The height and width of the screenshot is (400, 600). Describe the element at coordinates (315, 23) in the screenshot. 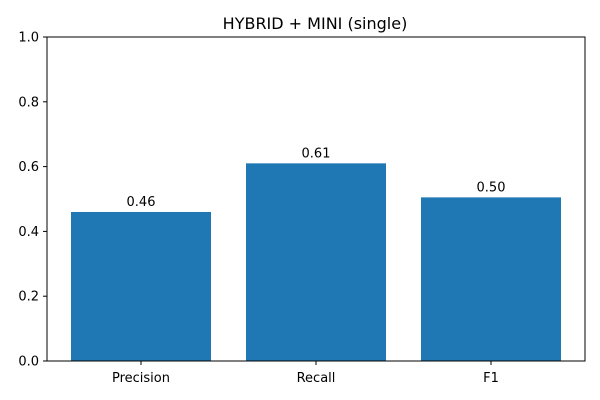

I see `chart-title: HYBRID + MINI (single)` at that location.